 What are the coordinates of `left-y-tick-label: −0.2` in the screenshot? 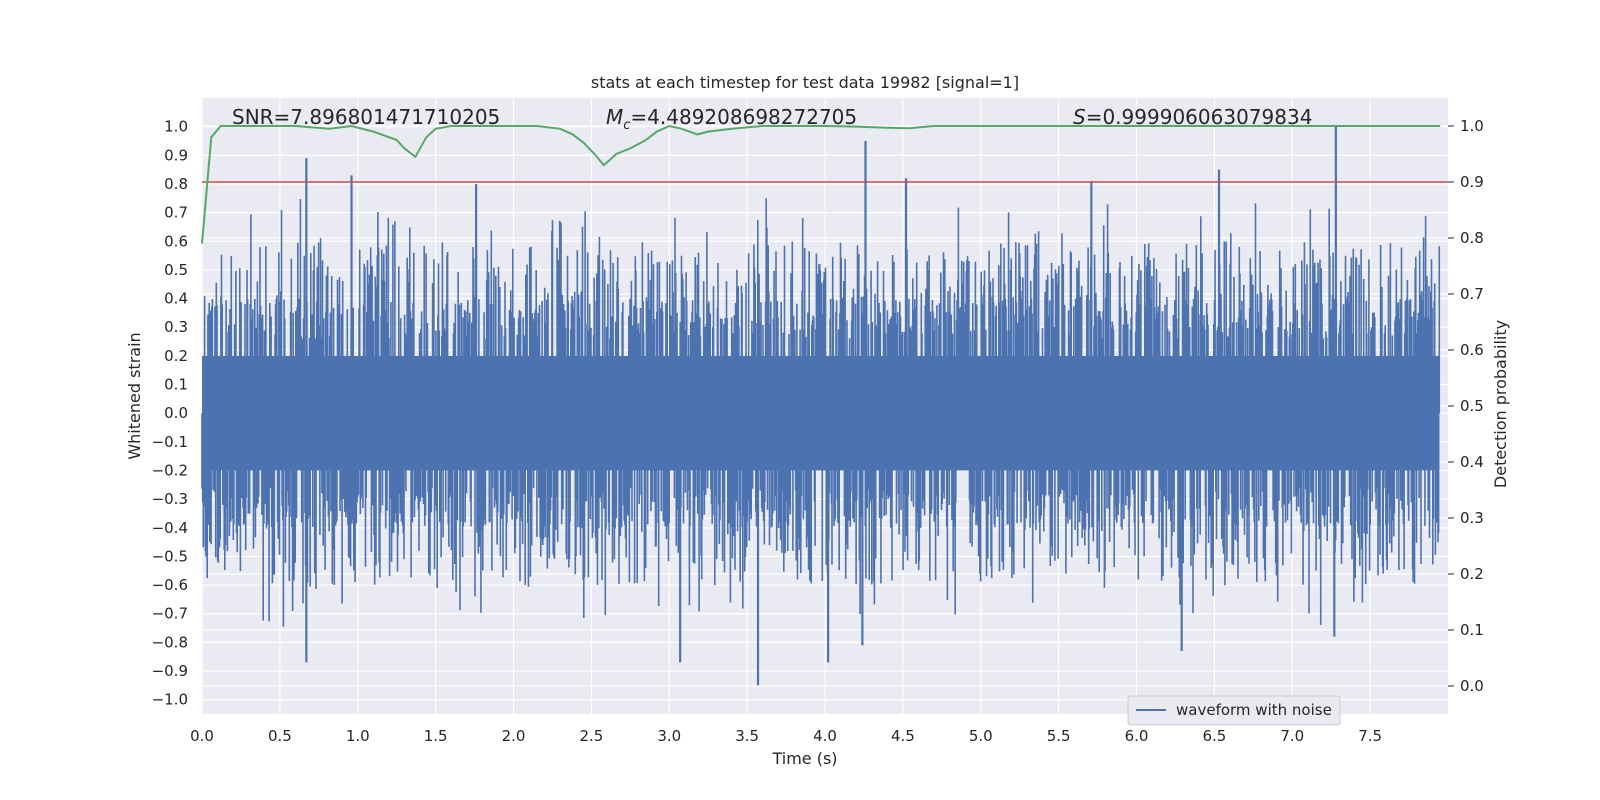 It's located at (170, 470).